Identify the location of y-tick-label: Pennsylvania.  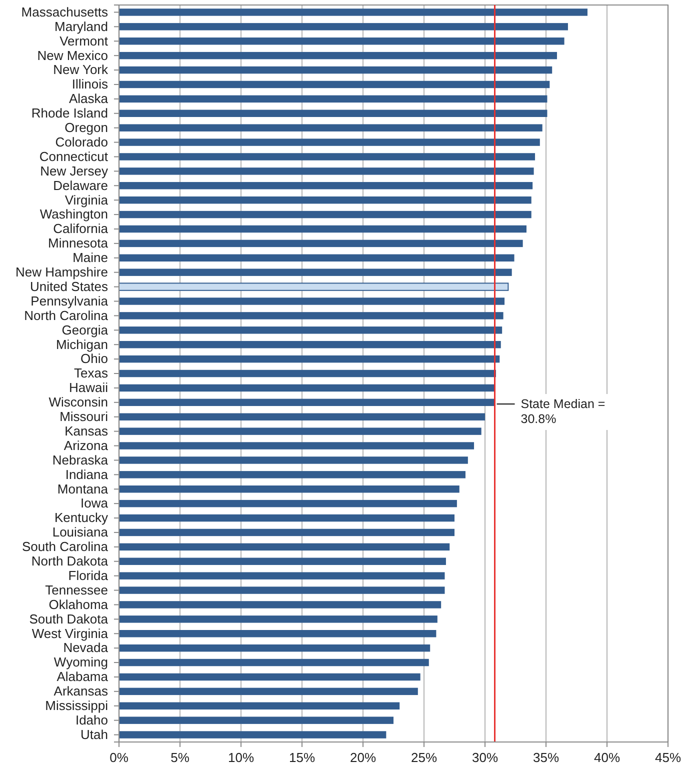
(69, 300).